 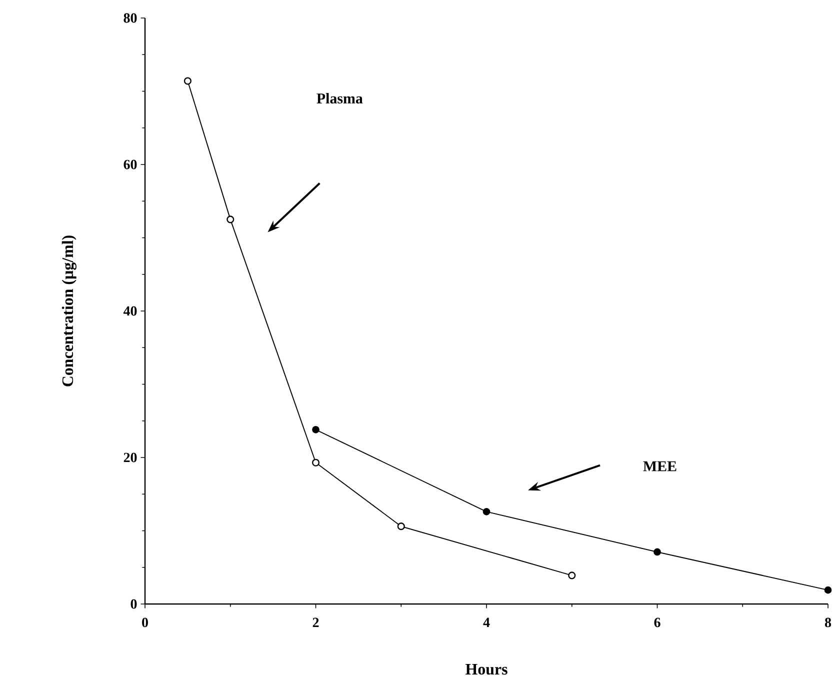 I want to click on y-tick-label: 20, so click(x=130, y=457).